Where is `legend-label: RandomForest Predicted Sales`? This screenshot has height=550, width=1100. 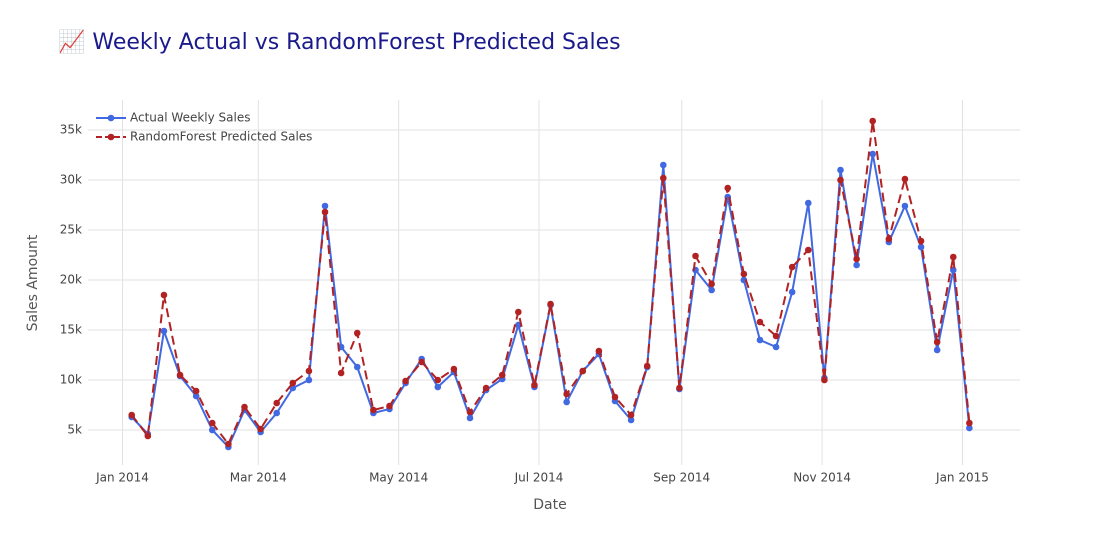 legend-label: RandomForest Predicted Sales is located at coordinates (221, 137).